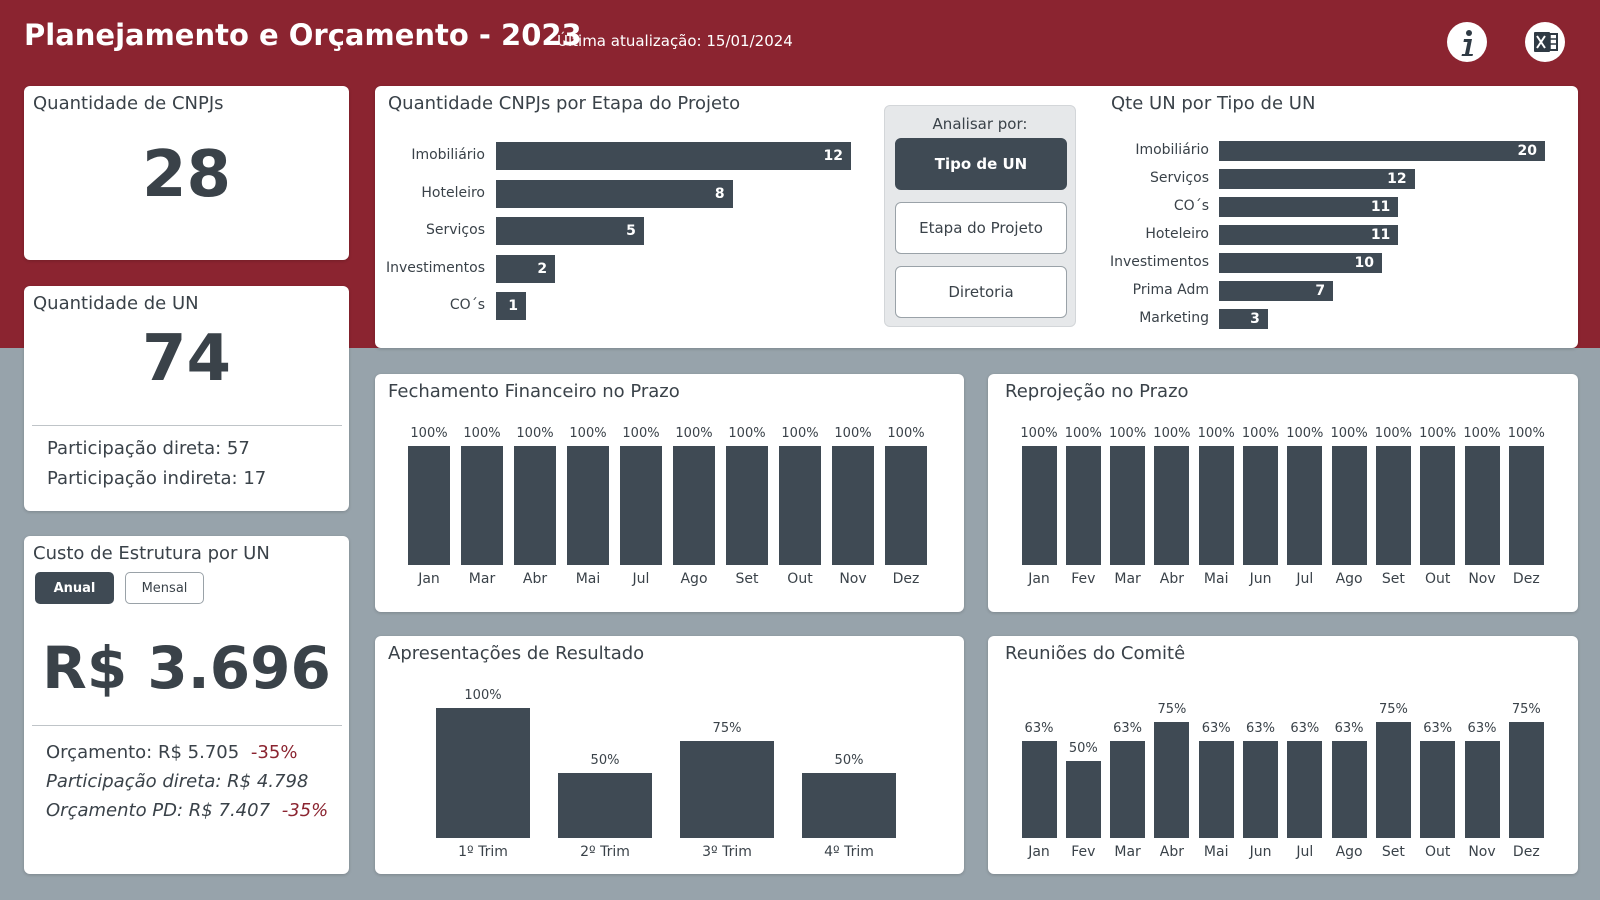 Image resolution: width=1600 pixels, height=900 pixels. I want to click on tick-label: Mai, so click(588, 579).